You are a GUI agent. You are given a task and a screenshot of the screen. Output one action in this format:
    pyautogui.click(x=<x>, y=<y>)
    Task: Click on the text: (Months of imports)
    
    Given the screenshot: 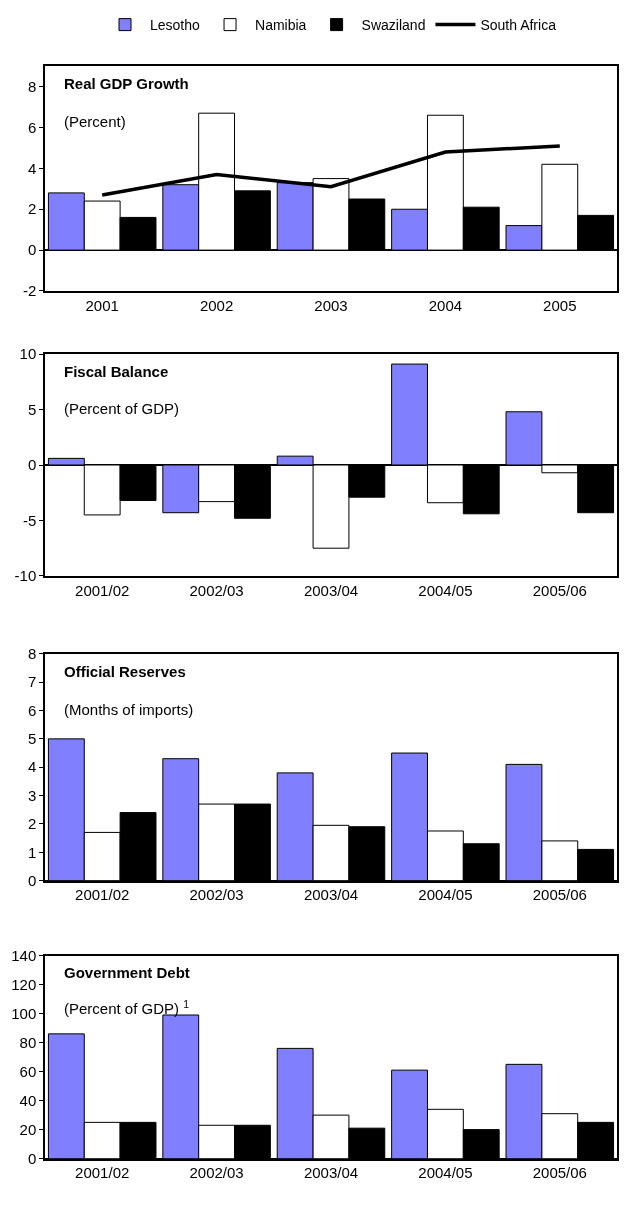 What is the action you would take?
    pyautogui.click(x=129, y=709)
    